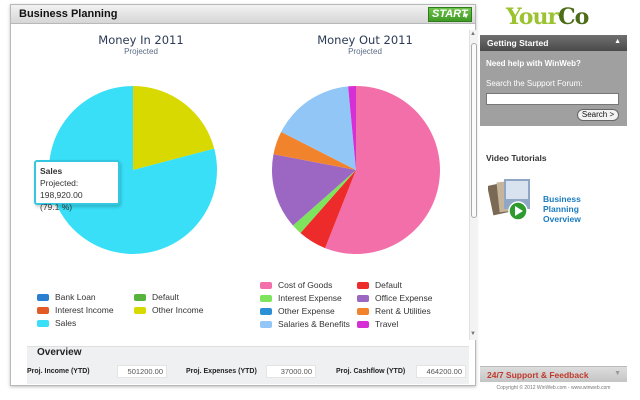  Describe the element at coordinates (538, 375) in the screenshot. I see `support-feedback-label: 24/7 Support & Feedback` at that location.